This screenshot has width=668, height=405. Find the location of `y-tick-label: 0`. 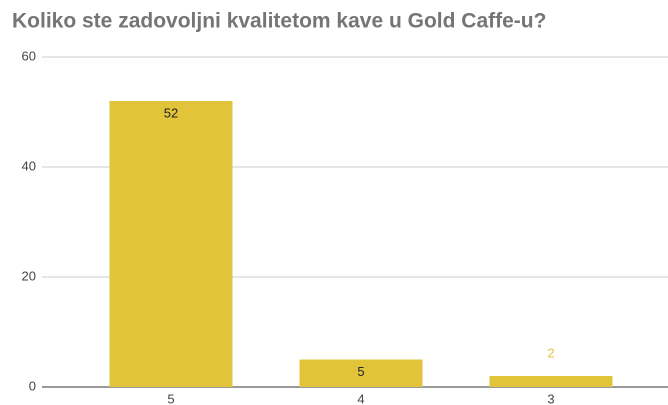

y-tick-label: 0 is located at coordinates (32, 385).